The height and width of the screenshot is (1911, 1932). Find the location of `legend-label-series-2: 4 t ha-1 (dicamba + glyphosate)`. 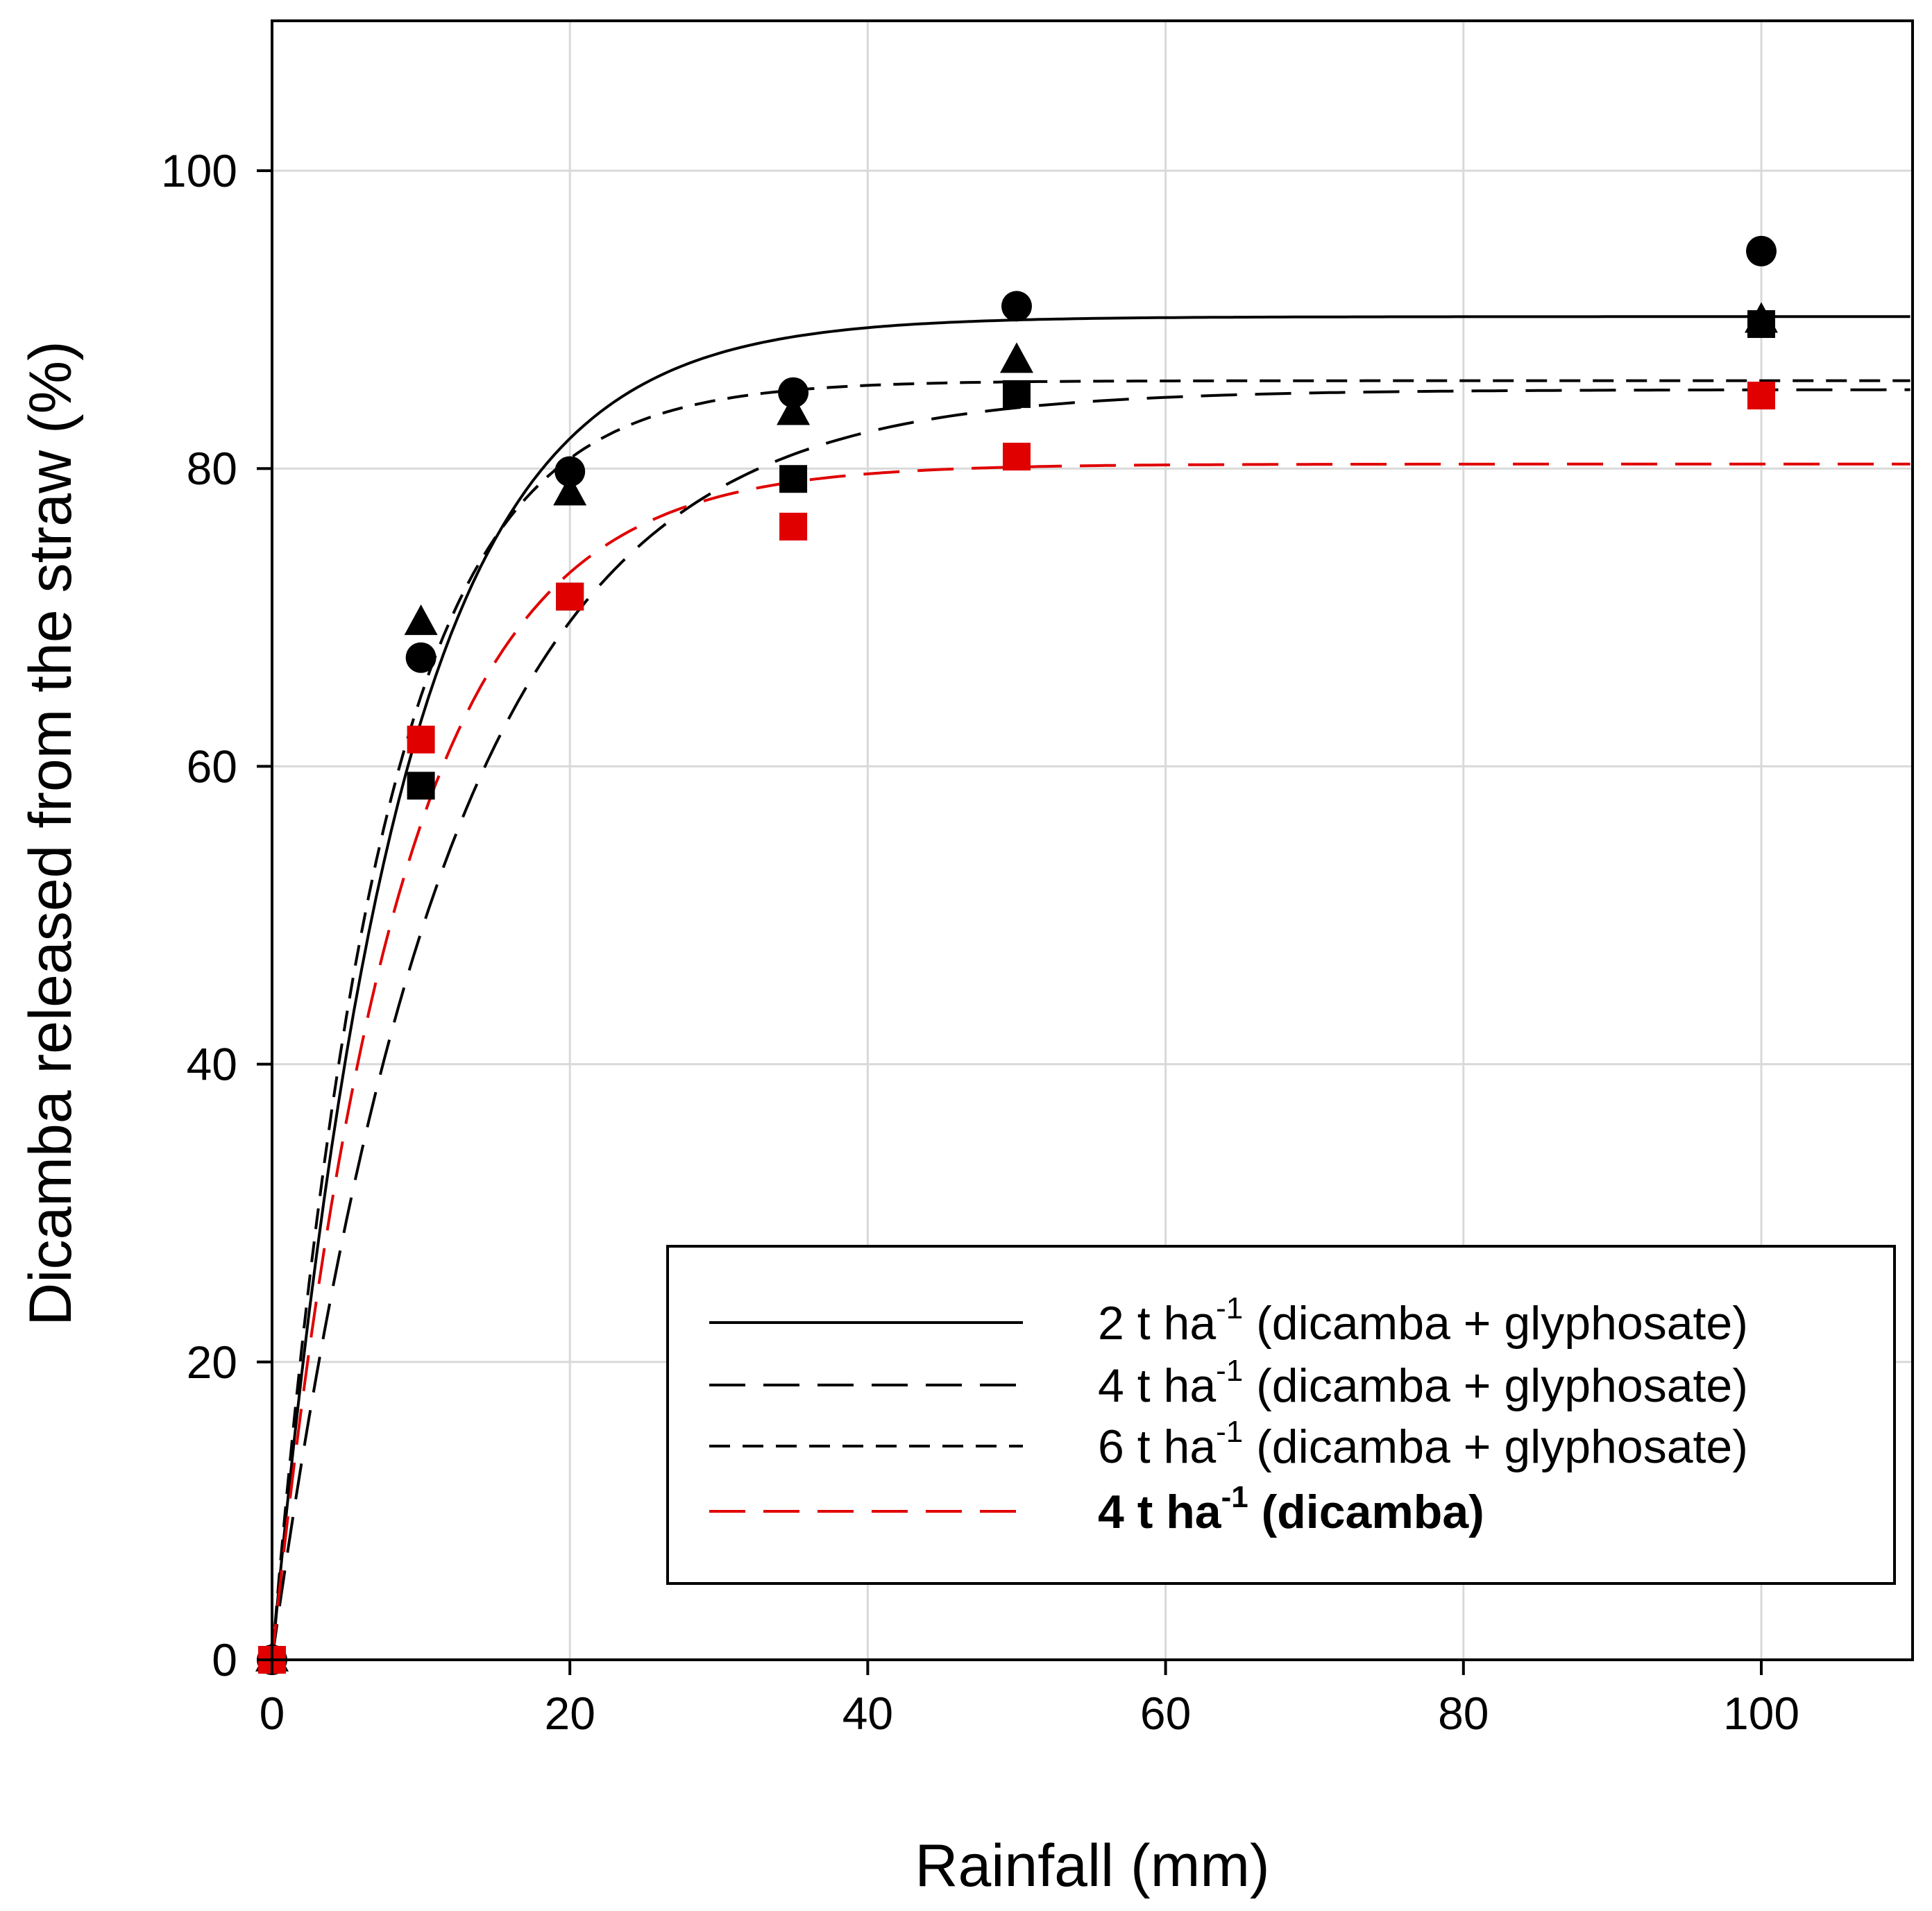

legend-label-series-2: 4 t ha-1 (dicamba + glyphosate) is located at coordinates (1423, 1383).